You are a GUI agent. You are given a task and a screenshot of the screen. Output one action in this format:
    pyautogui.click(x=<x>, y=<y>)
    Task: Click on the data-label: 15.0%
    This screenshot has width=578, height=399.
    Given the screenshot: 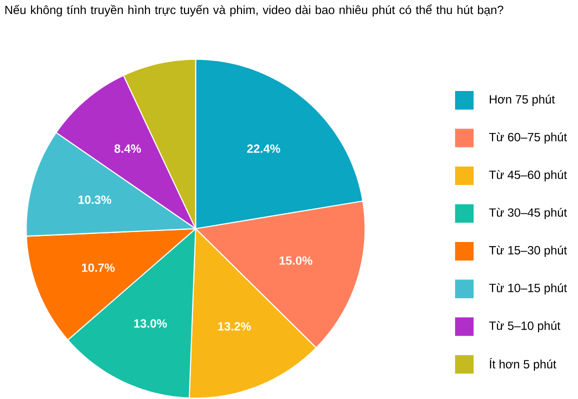 What is the action you would take?
    pyautogui.click(x=296, y=260)
    